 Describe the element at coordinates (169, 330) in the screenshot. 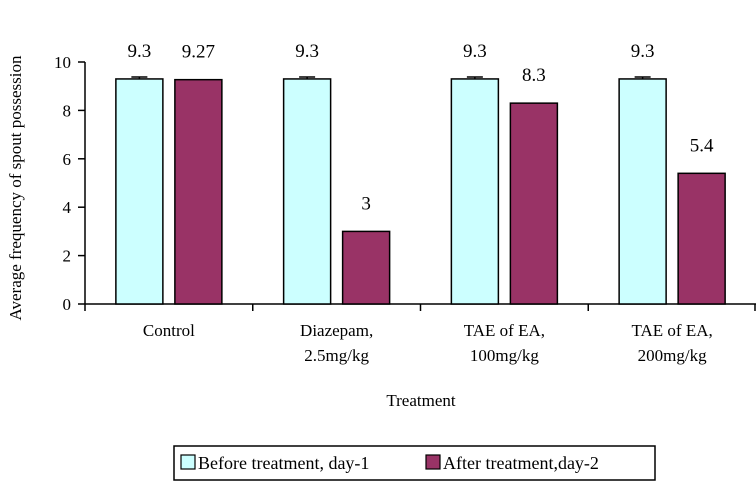

I see `category-label: Control` at that location.